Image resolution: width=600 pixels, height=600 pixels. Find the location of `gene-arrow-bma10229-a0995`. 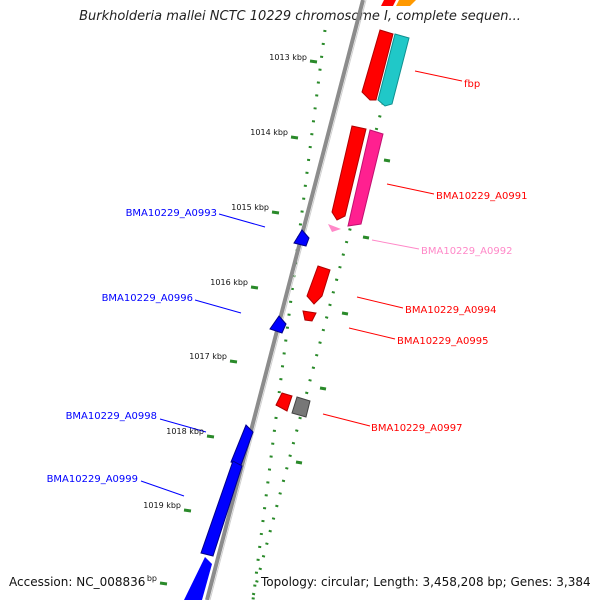

gene-arrow-bma10229-a0995 is located at coordinates (309, 316).